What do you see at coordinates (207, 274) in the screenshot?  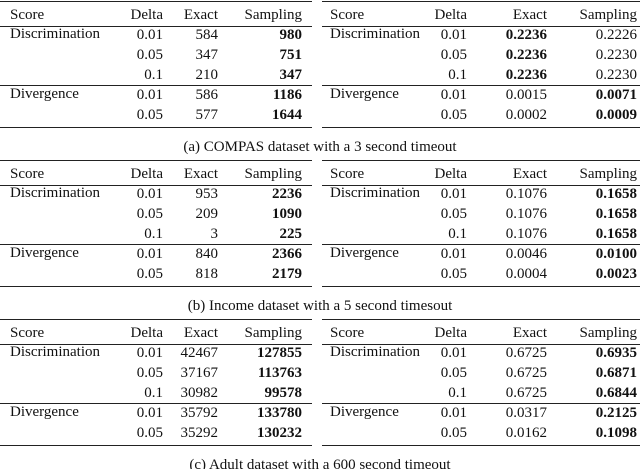 I see `cell: 818` at bounding box center [207, 274].